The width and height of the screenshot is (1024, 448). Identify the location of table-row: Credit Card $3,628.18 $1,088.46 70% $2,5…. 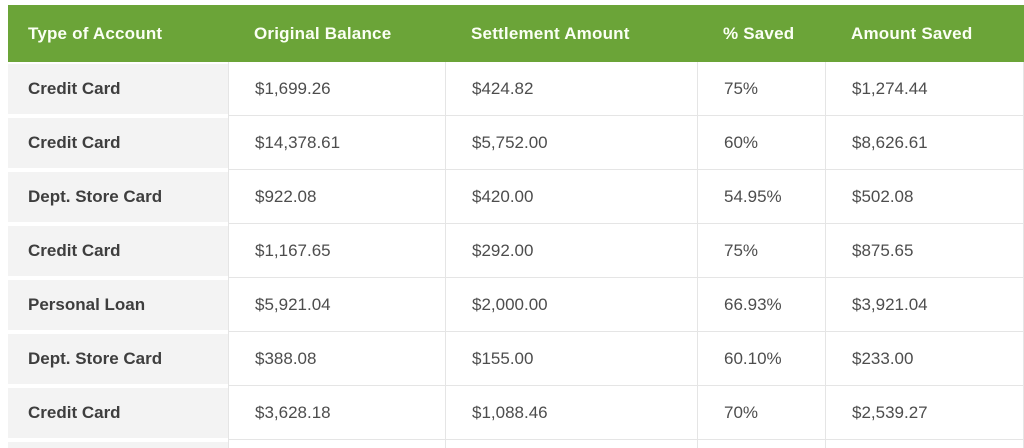
(516, 413).